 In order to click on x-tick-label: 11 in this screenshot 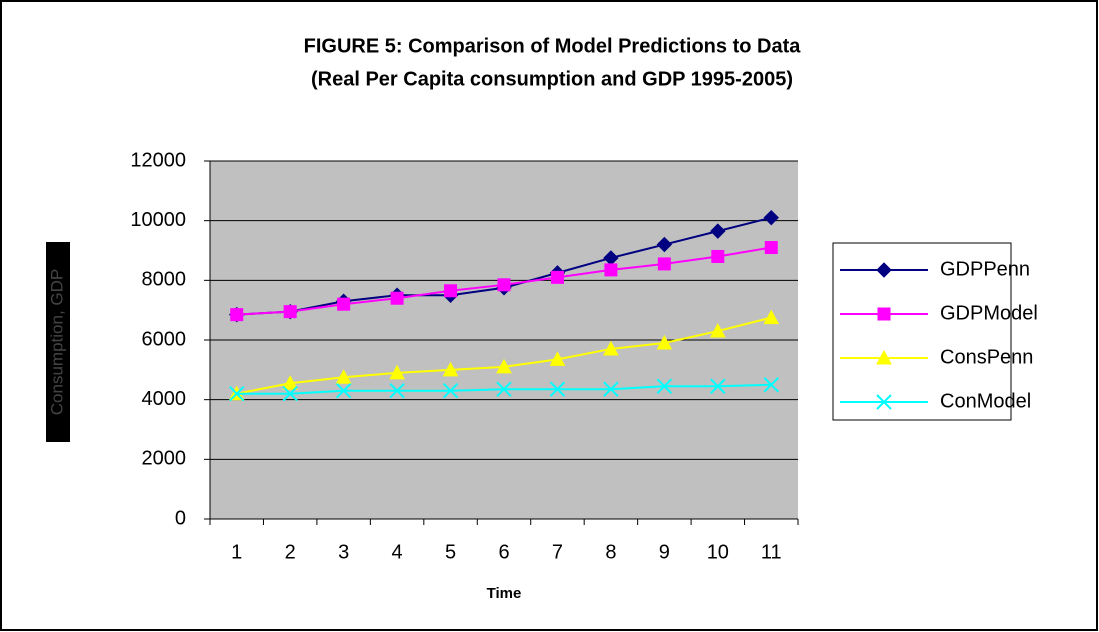, I will do `click(771, 552)`.